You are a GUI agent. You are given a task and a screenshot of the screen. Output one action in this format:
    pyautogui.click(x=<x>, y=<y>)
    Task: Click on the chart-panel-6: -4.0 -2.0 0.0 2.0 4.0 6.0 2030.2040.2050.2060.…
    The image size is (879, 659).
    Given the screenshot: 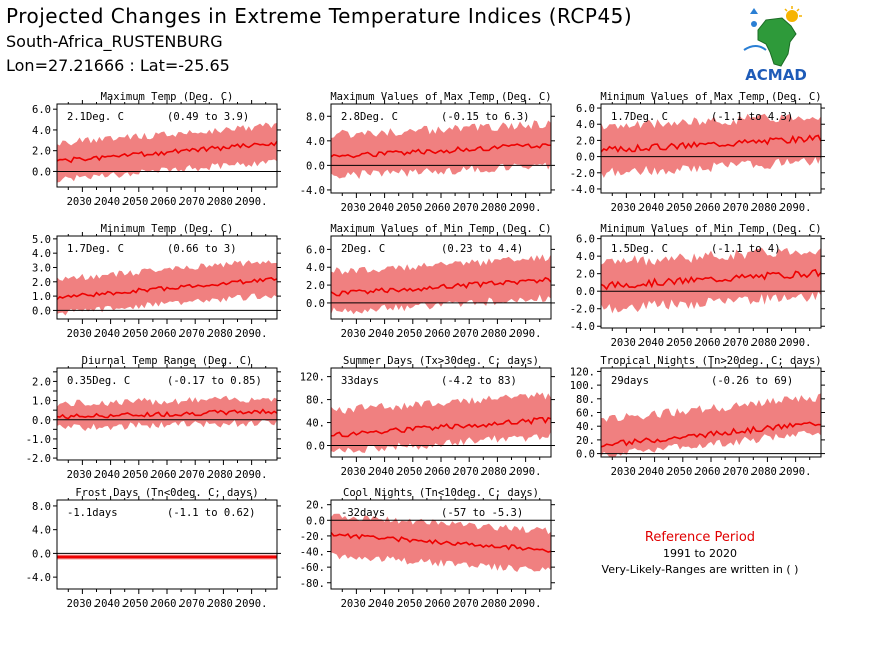 What is the action you would take?
    pyautogui.click(x=697, y=286)
    